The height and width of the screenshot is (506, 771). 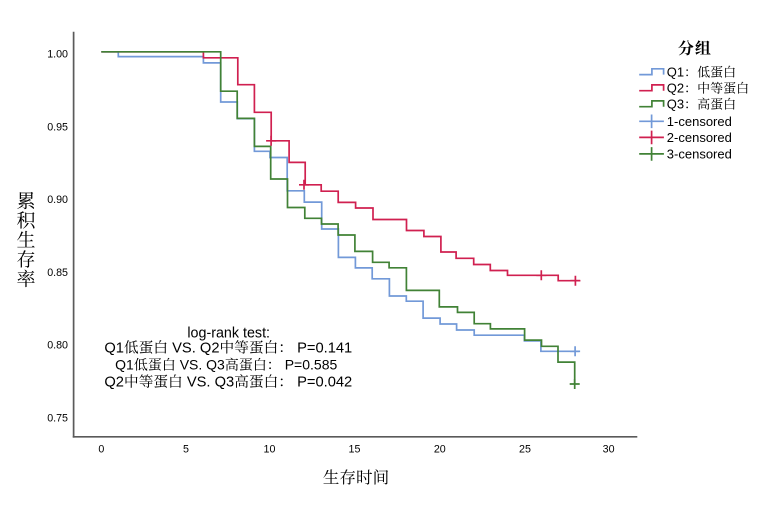 I want to click on svg-text: 3-censored, so click(x=699, y=154).